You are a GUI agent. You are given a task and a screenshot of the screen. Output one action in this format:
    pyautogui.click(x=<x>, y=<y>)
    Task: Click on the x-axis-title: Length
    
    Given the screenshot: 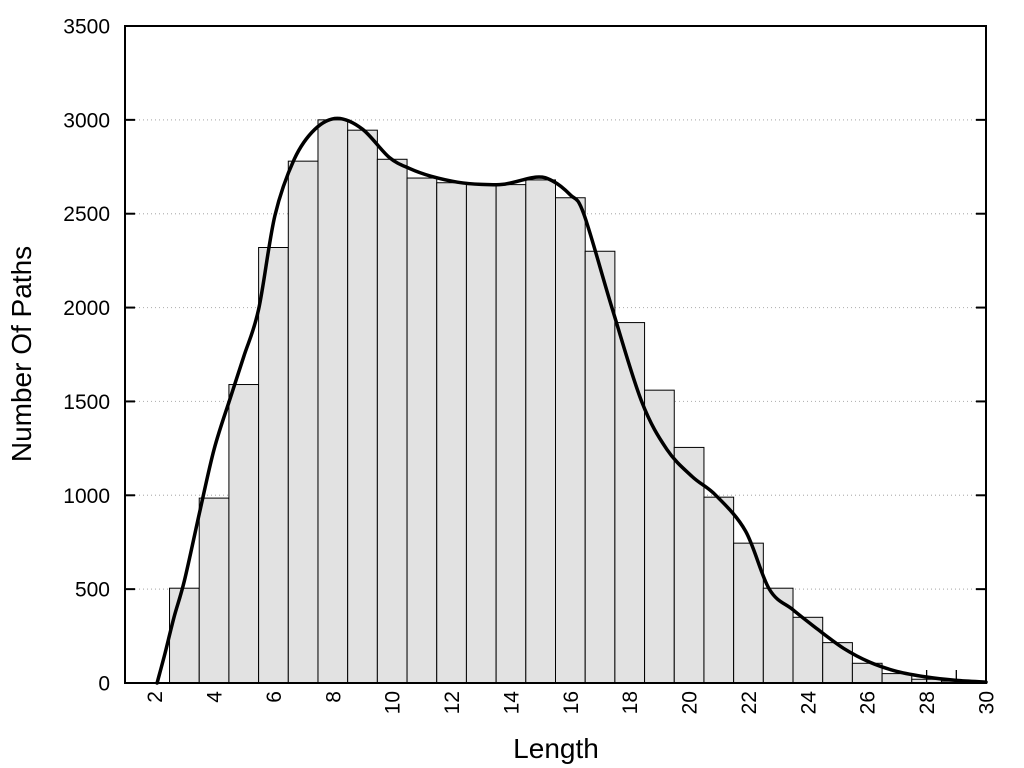 What is the action you would take?
    pyautogui.click(x=556, y=748)
    